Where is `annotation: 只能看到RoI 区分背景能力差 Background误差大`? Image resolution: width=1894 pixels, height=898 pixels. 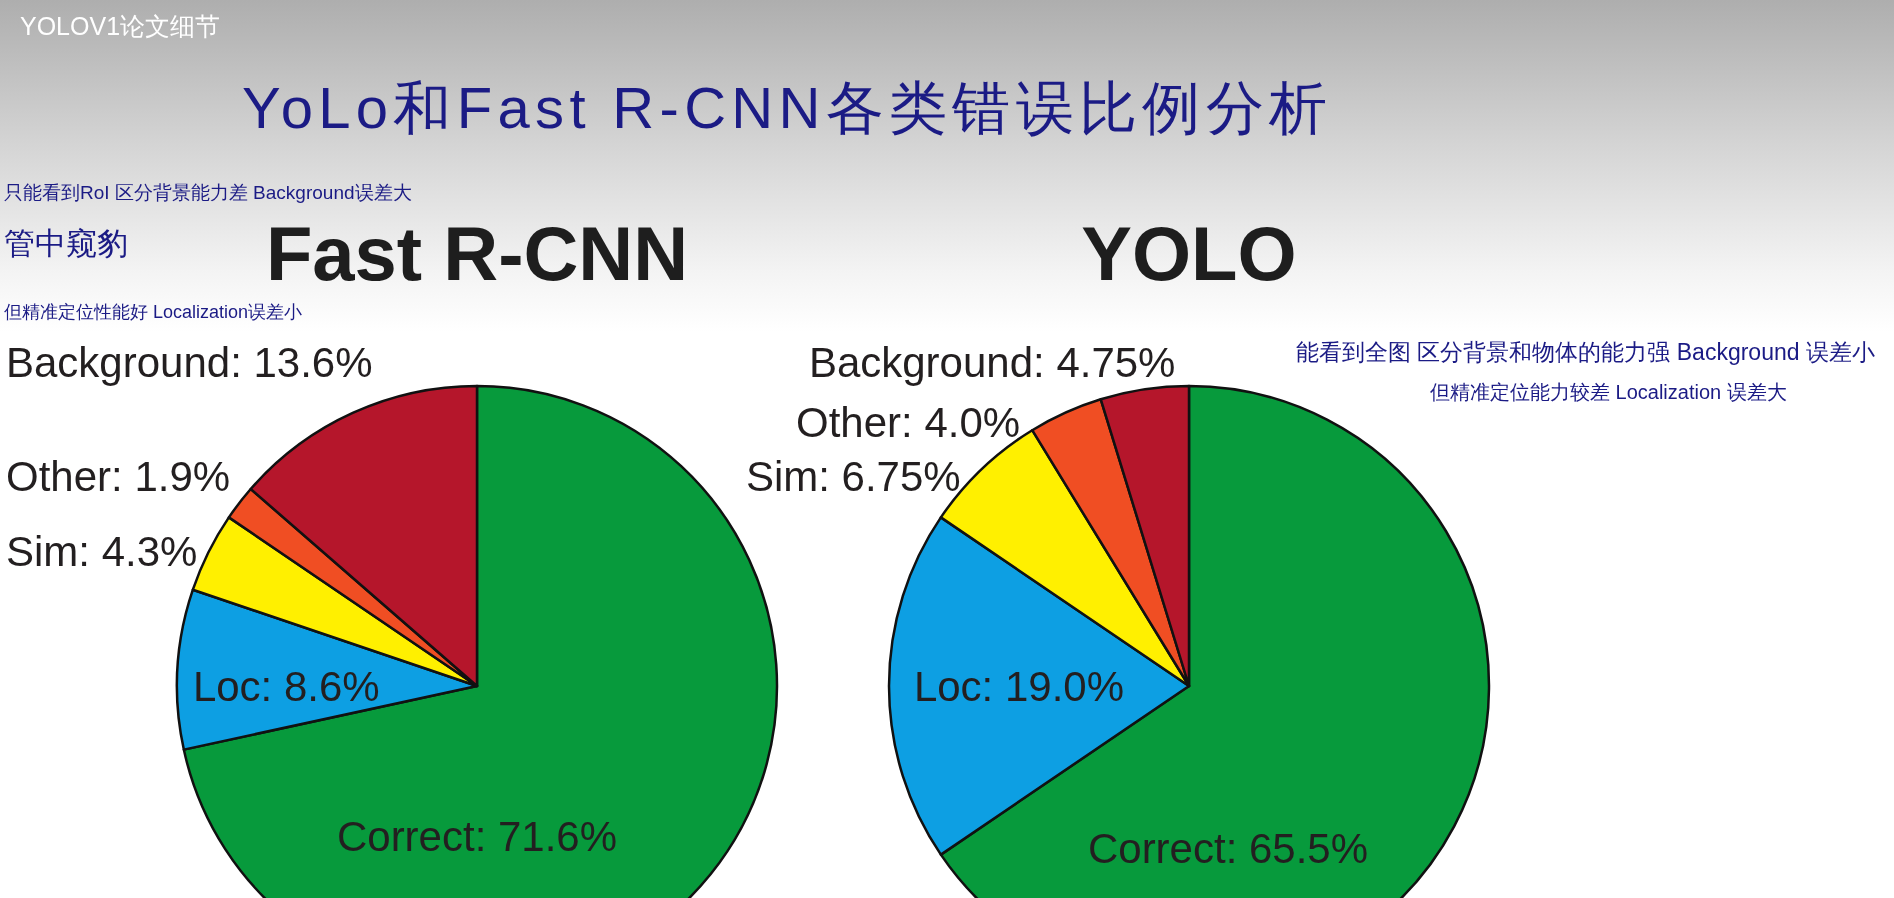 annotation: 只能看到RoI 区分背景能力差 Background误差大 is located at coordinates (208, 192).